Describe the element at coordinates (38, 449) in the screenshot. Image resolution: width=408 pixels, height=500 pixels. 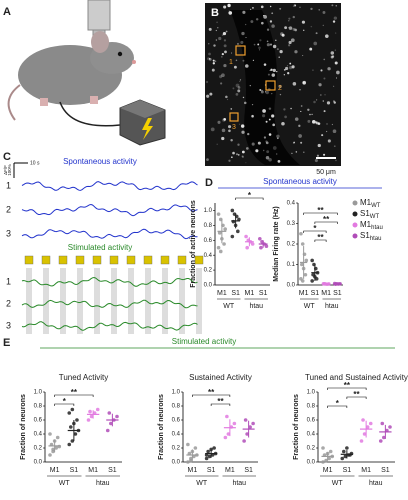
I see `y-tick-label: 0.2` at that location.